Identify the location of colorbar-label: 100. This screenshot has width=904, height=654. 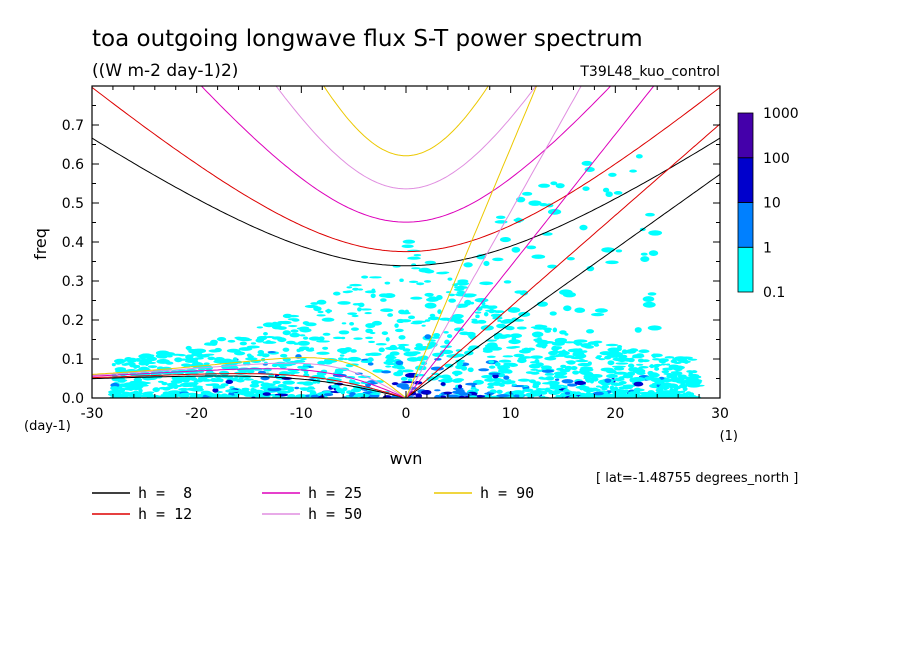
(776, 159).